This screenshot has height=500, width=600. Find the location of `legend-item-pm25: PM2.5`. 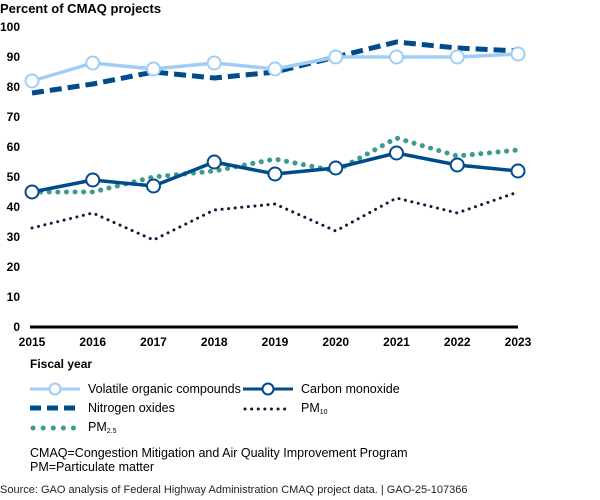

legend-item-pm25: PM2.5 is located at coordinates (73, 427).